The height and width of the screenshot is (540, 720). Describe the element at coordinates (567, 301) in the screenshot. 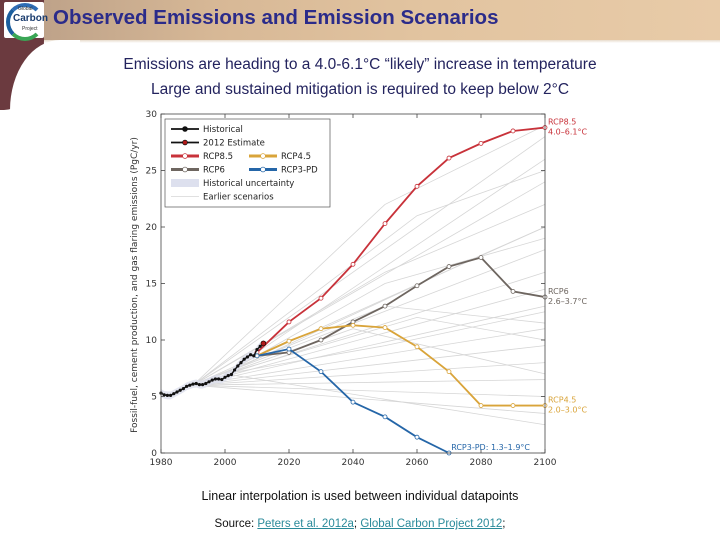

I see `end-label-rcp6: 2.6–3.7°C` at that location.